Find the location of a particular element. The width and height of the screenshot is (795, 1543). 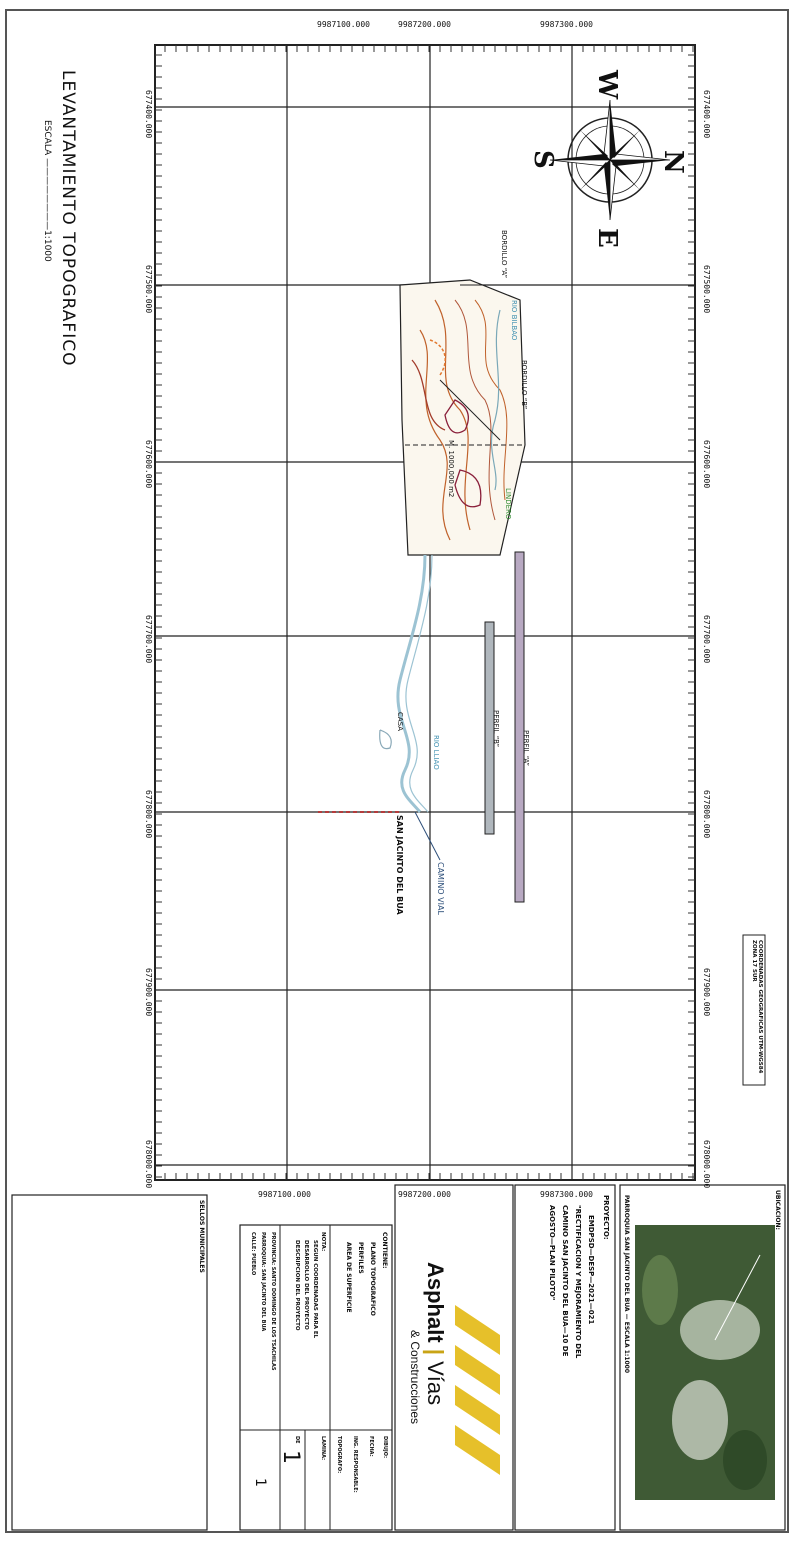

coord-label-top: 677400.000 is located at coordinates (706, 114).